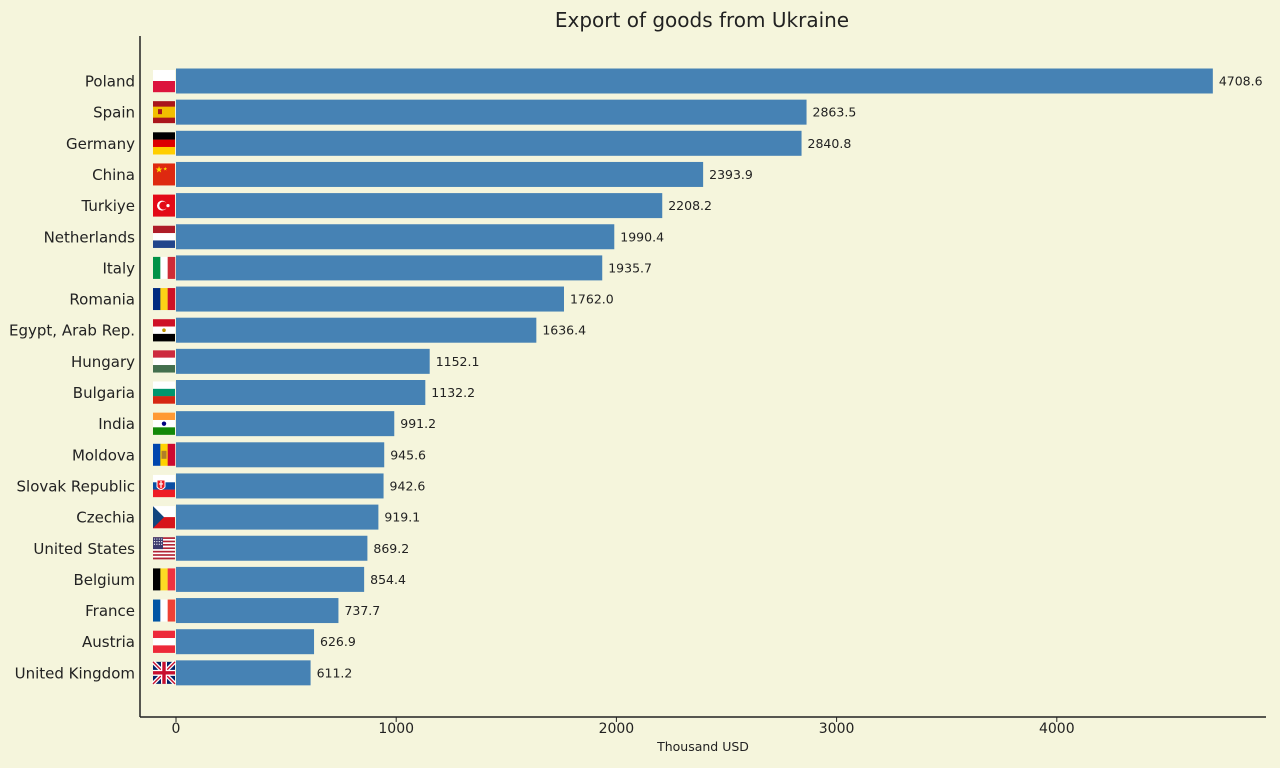 This screenshot has width=1280, height=768. Describe the element at coordinates (408, 454) in the screenshot. I see `value-label: 945.6` at that location.